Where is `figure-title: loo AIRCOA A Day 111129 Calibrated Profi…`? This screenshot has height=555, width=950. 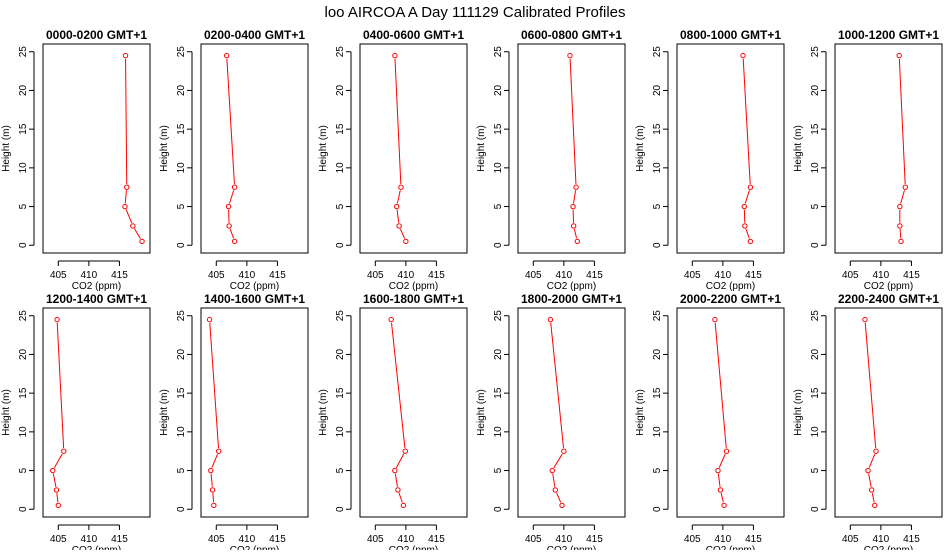 figure-title: loo AIRCOA A Day 111129 Calibrated Profi… is located at coordinates (474, 12).